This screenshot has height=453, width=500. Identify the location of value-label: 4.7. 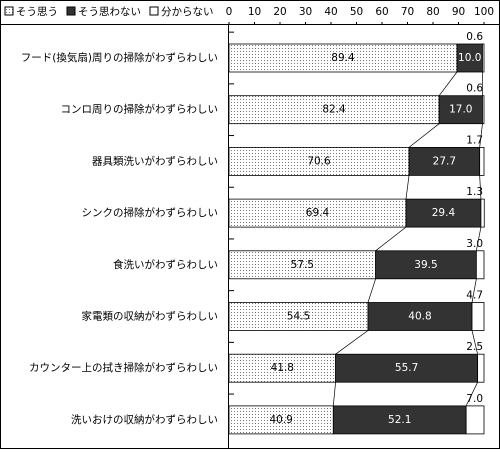
(474, 296).